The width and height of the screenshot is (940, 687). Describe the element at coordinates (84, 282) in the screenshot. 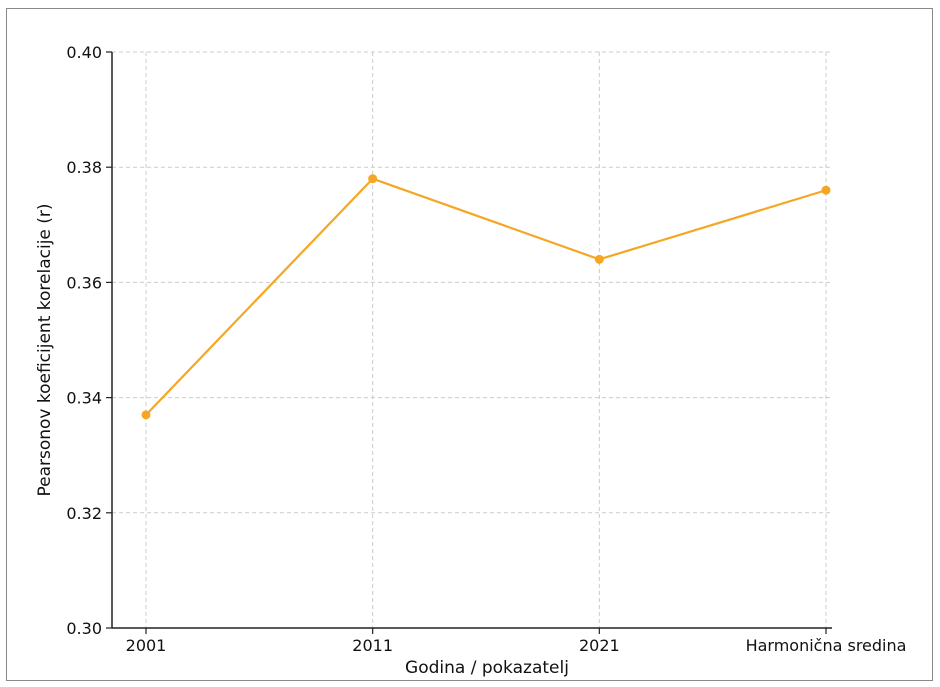

I see `y-tick-label: 0.36` at that location.